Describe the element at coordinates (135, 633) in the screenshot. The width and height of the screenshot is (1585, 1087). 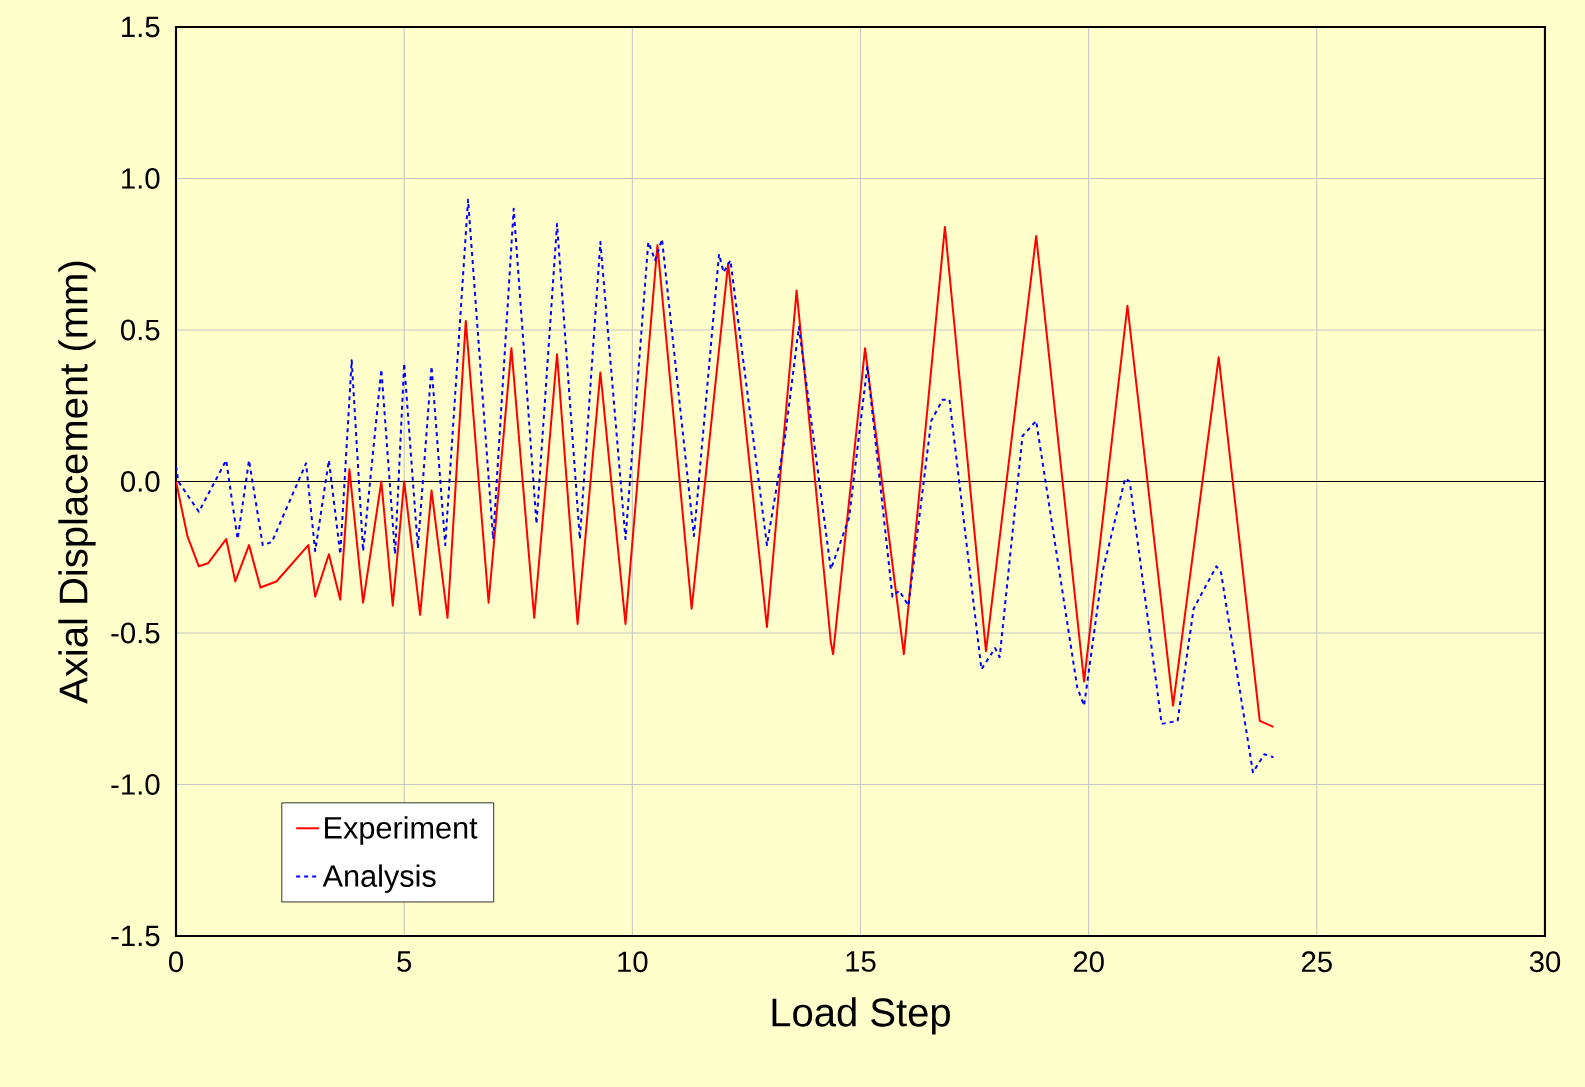
I see `y-tick-label: -0.5` at that location.